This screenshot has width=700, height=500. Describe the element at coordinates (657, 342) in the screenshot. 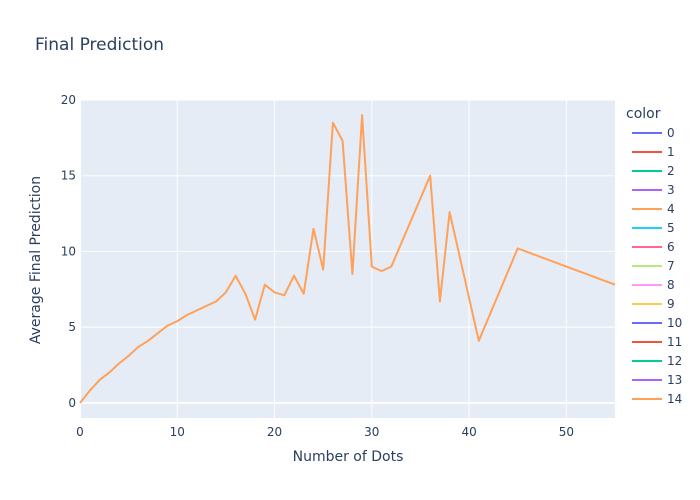

I see `legend-item-11: 11` at that location.